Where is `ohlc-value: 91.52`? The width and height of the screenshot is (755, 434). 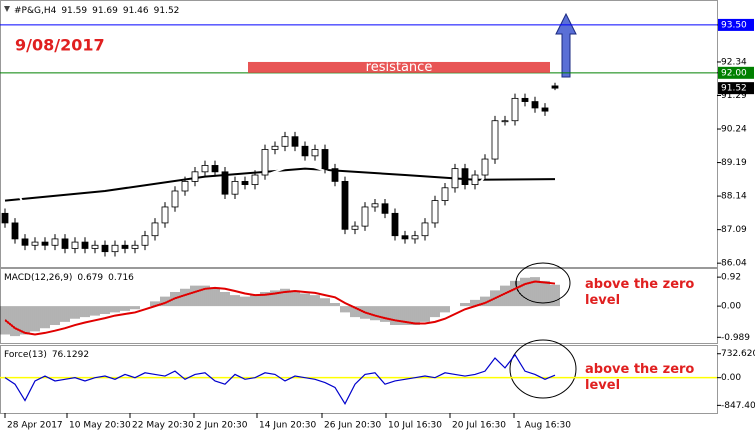 ohlc-value: 91.52 is located at coordinates (167, 11).